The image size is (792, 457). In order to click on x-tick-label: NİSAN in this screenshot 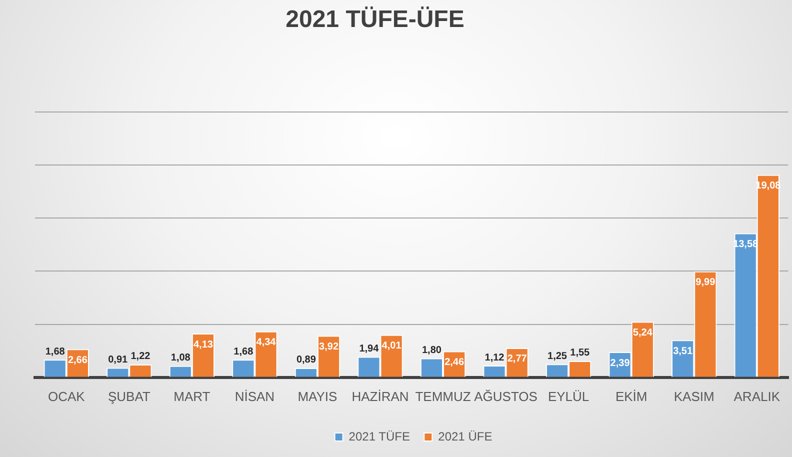, I will do `click(254, 396)`.